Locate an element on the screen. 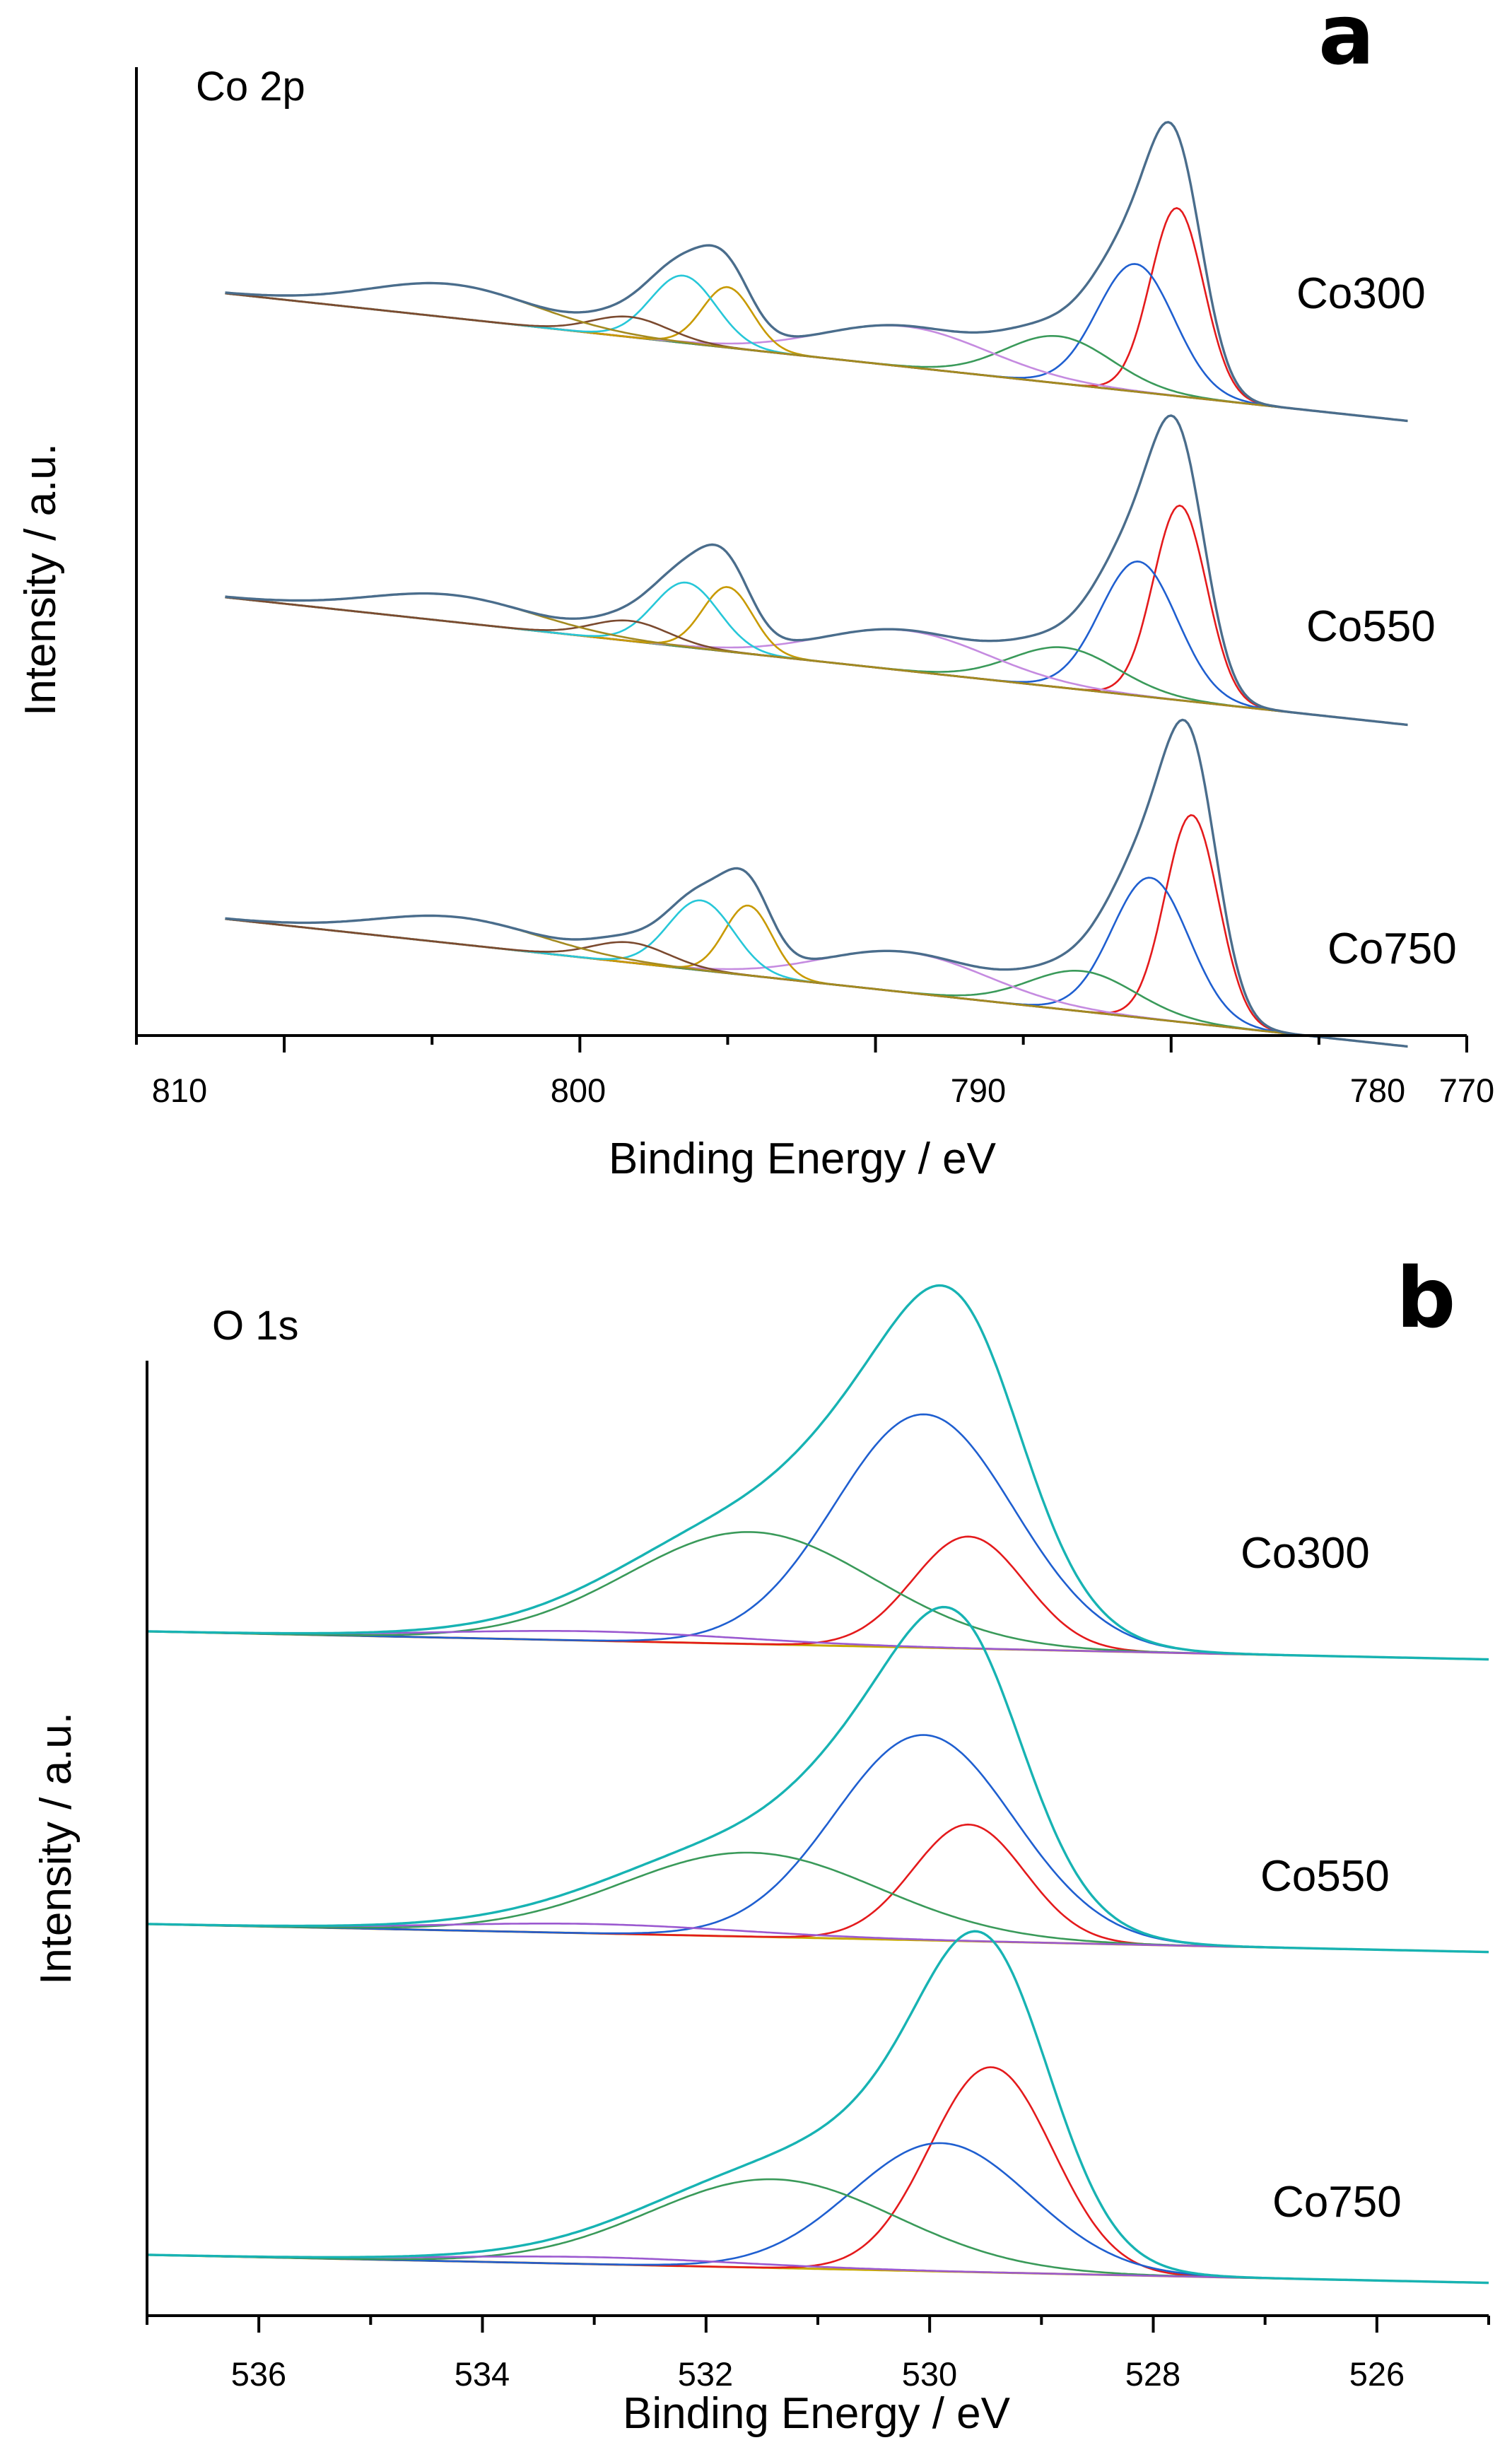 The height and width of the screenshot is (2445, 1512). panel-a-tick-label-810: 810 is located at coordinates (179, 1090).